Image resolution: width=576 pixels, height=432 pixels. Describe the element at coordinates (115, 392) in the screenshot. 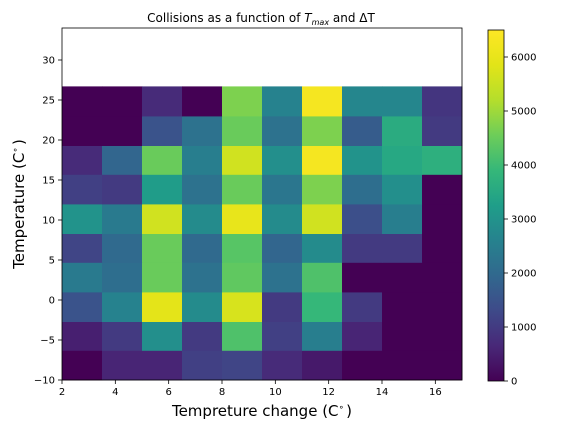

I see `x-tick-label: 4` at that location.